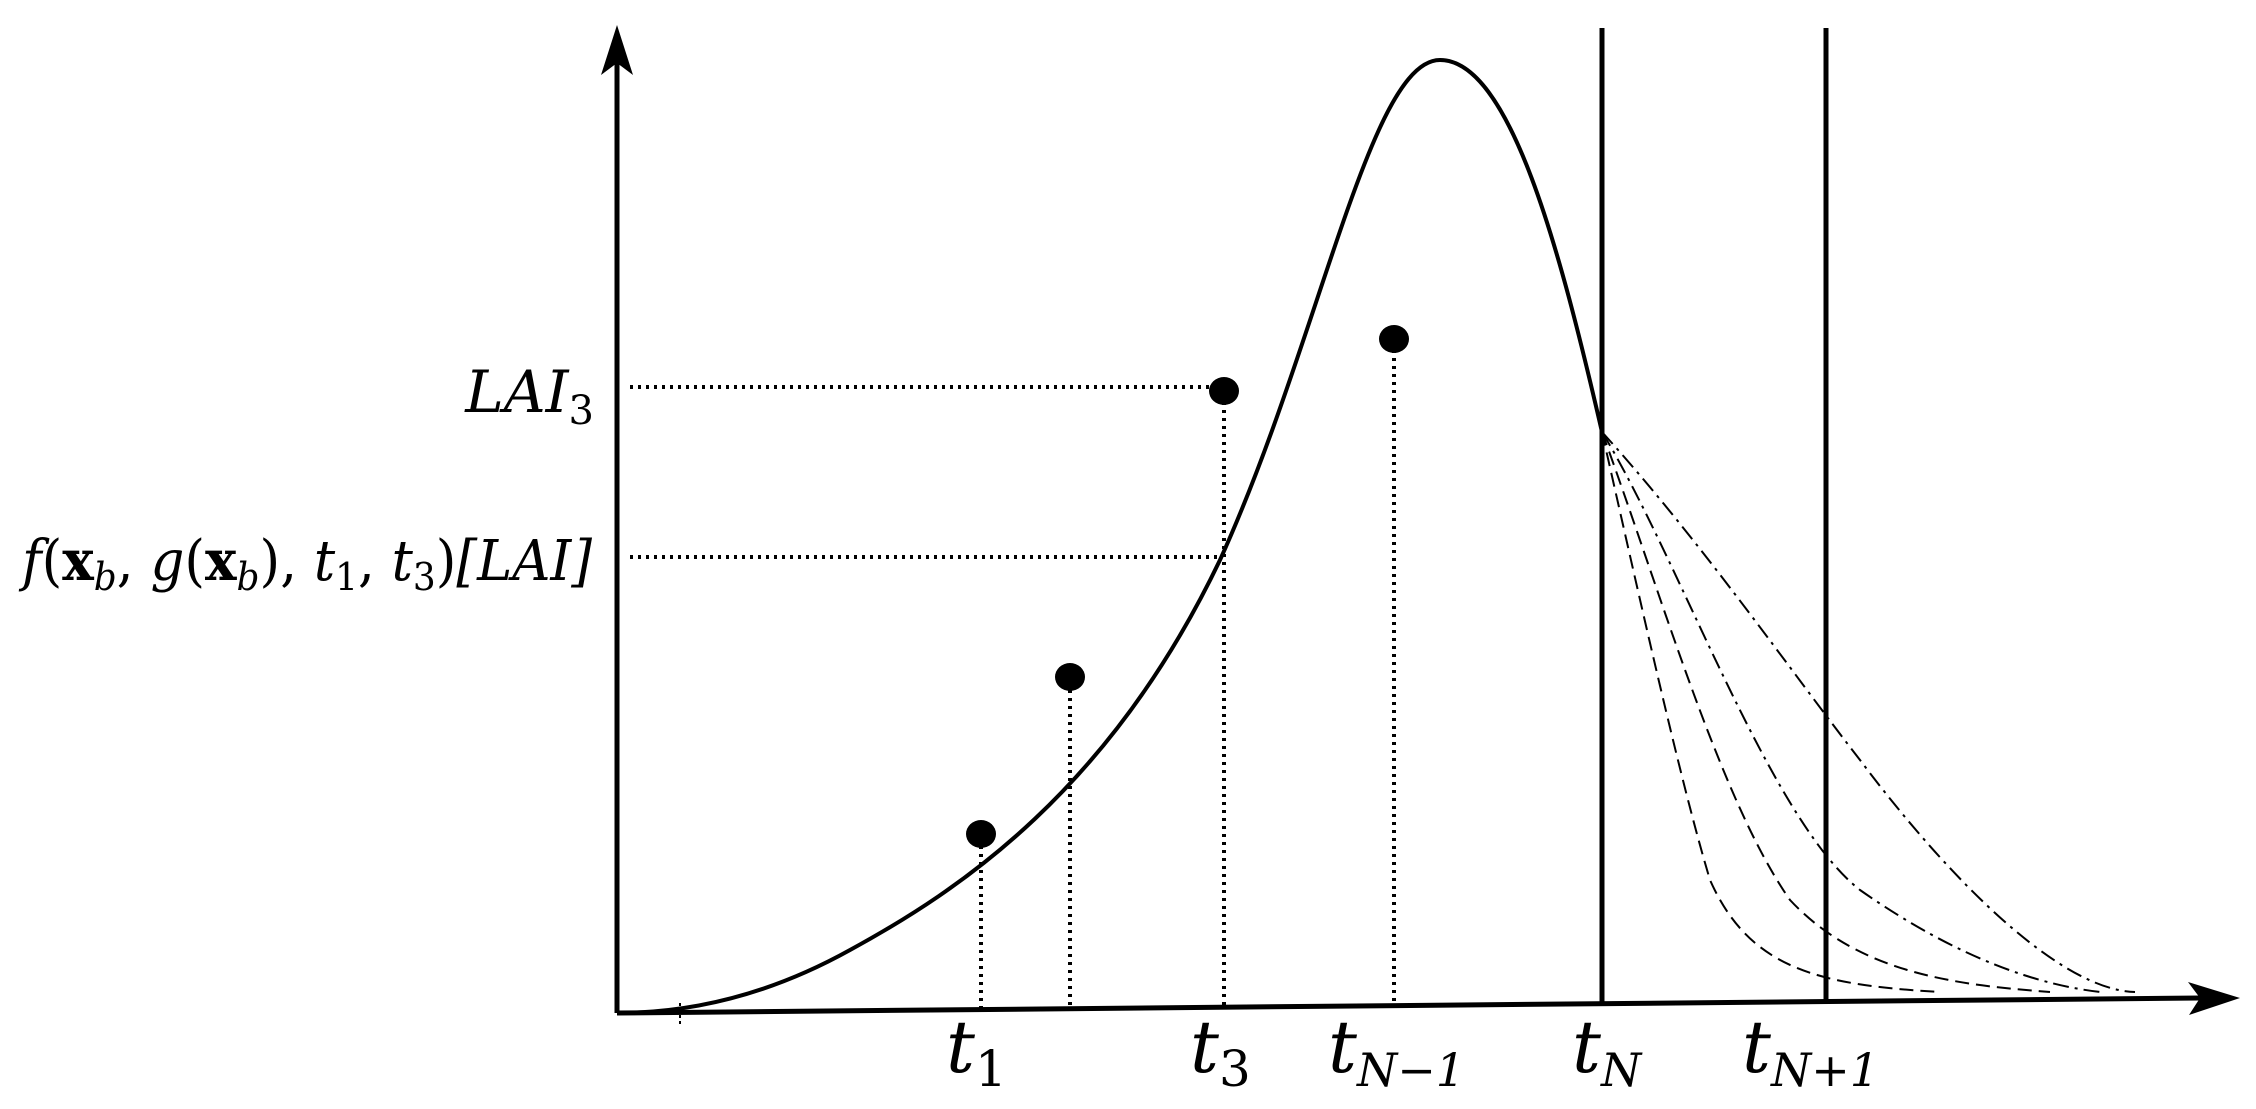 This screenshot has height=1109, width=2256. I want to click on x-axis-arrowhead, so click(2214, 998).